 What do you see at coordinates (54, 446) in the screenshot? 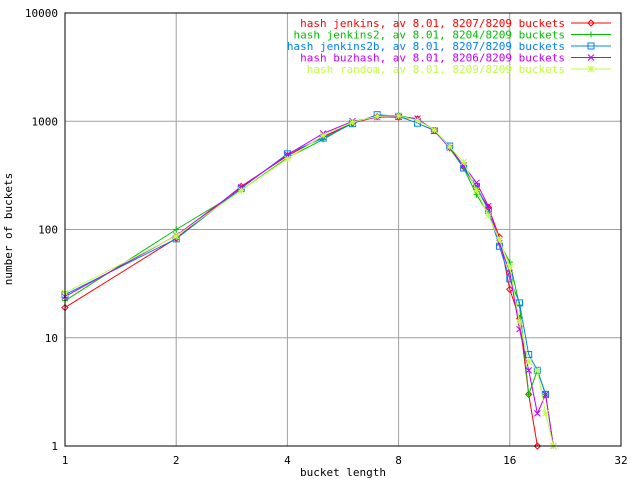
I see `y-tick-label: 1` at bounding box center [54, 446].